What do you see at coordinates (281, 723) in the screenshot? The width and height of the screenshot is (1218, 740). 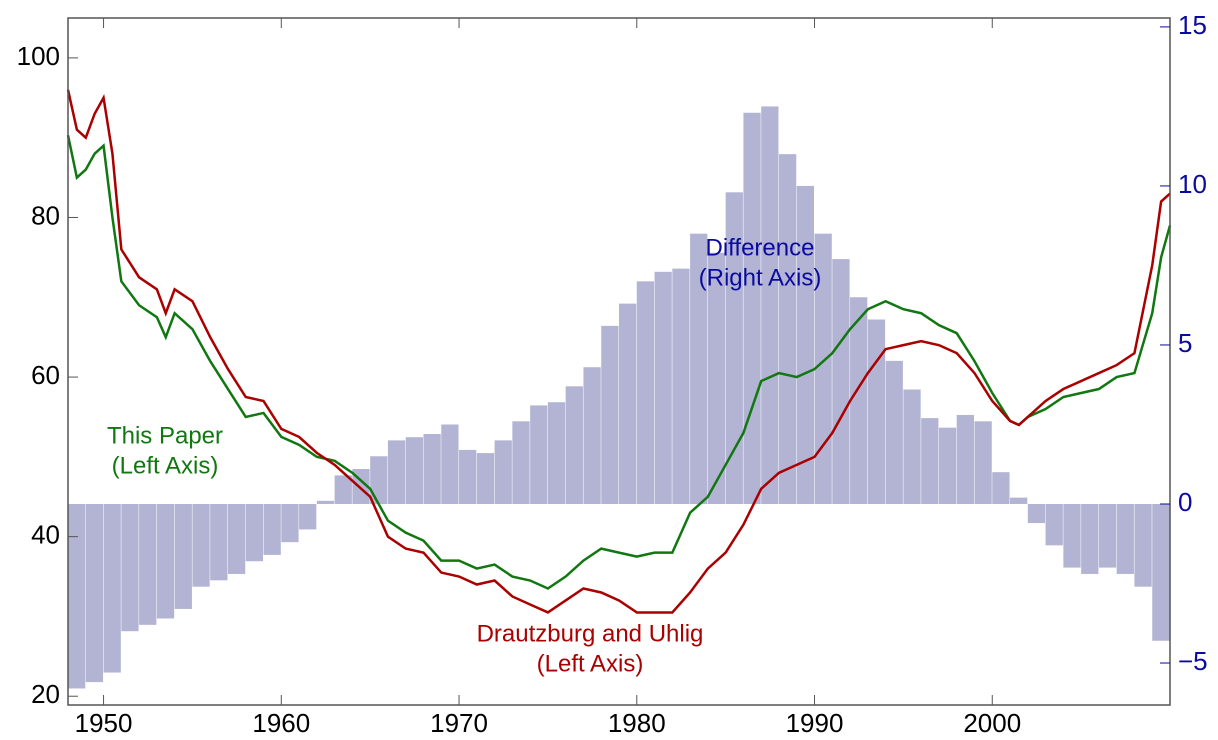 I see `x-tick-label: 1960` at bounding box center [281, 723].